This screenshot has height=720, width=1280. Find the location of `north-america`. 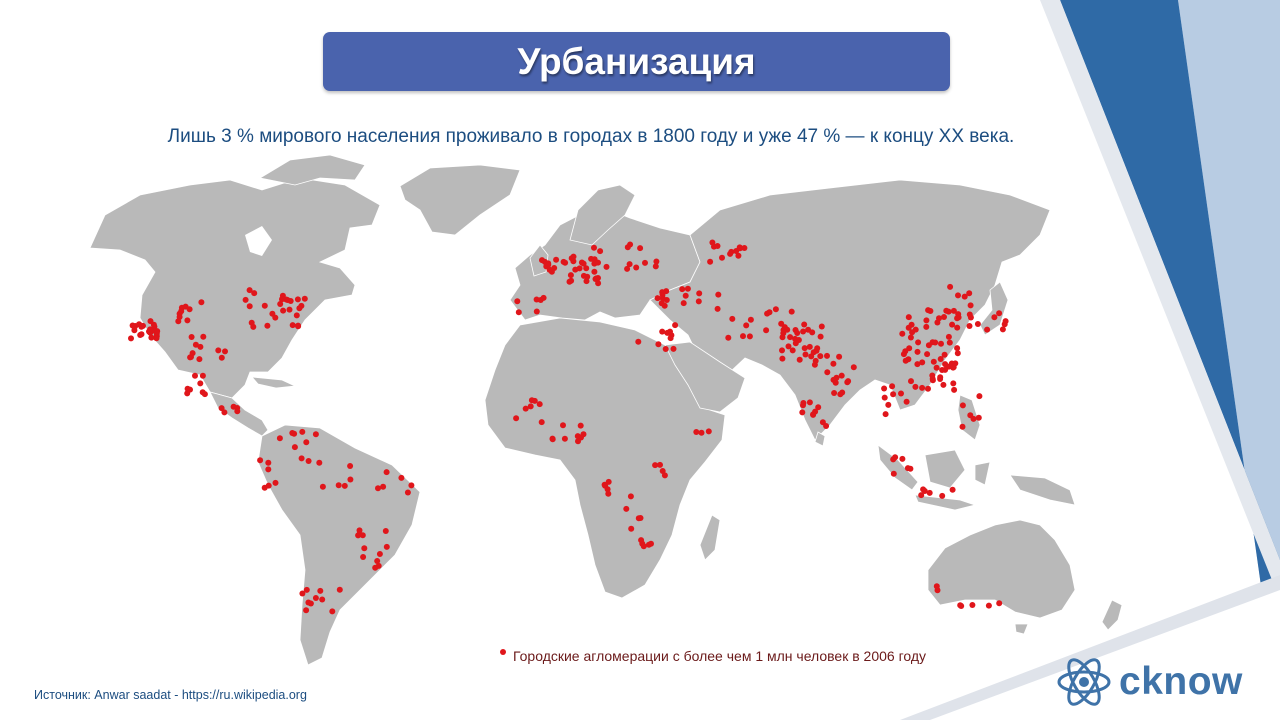

north-america is located at coordinates (235, 288).